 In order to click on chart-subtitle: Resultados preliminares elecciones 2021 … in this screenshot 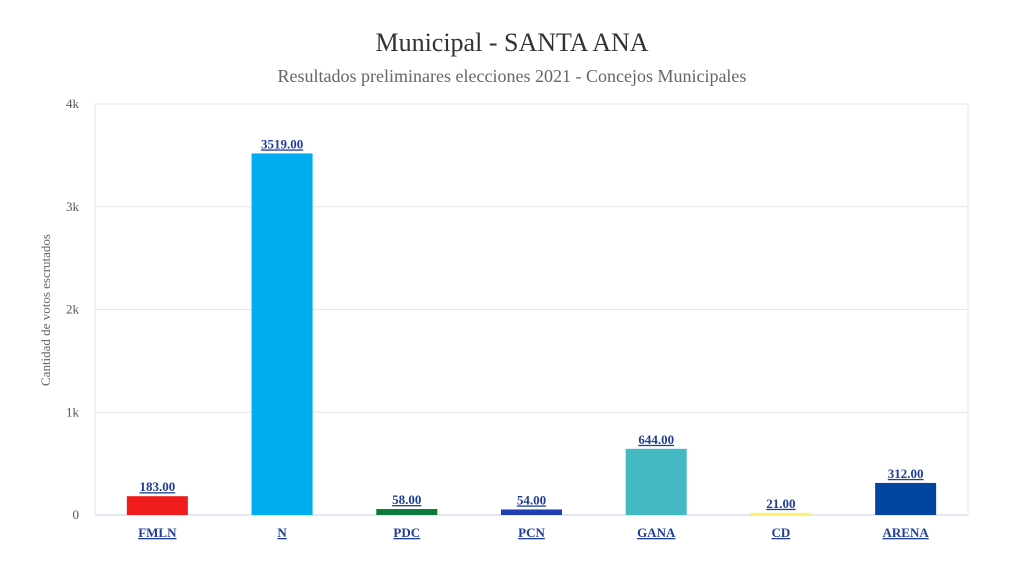, I will do `click(512, 76)`.